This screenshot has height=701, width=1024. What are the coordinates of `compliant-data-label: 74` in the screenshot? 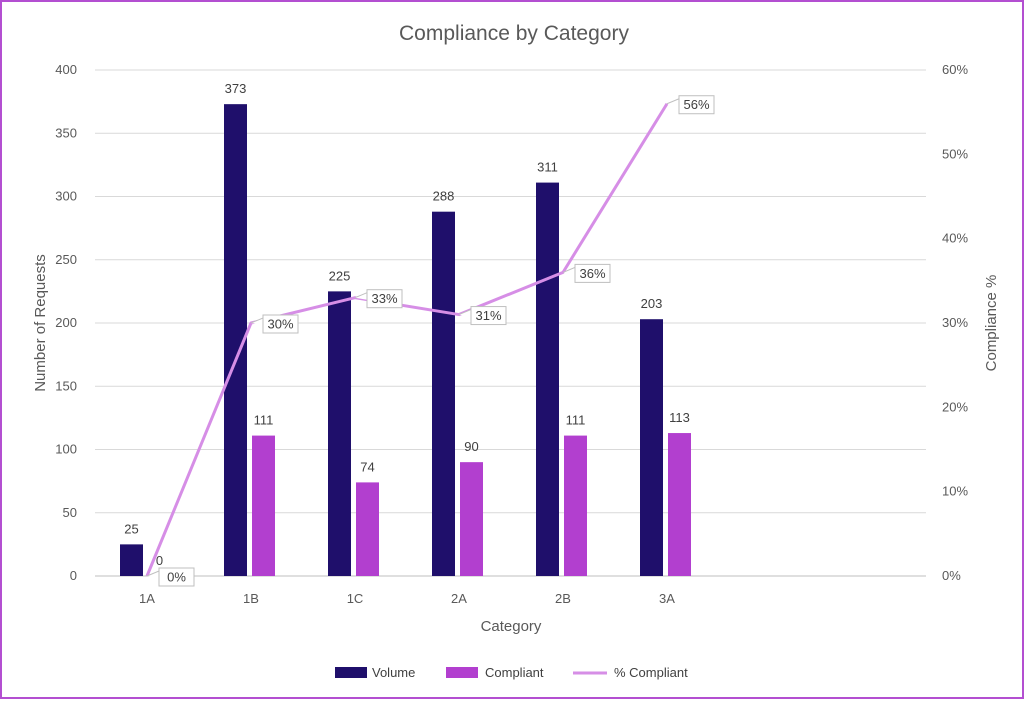 It's located at (367, 466).